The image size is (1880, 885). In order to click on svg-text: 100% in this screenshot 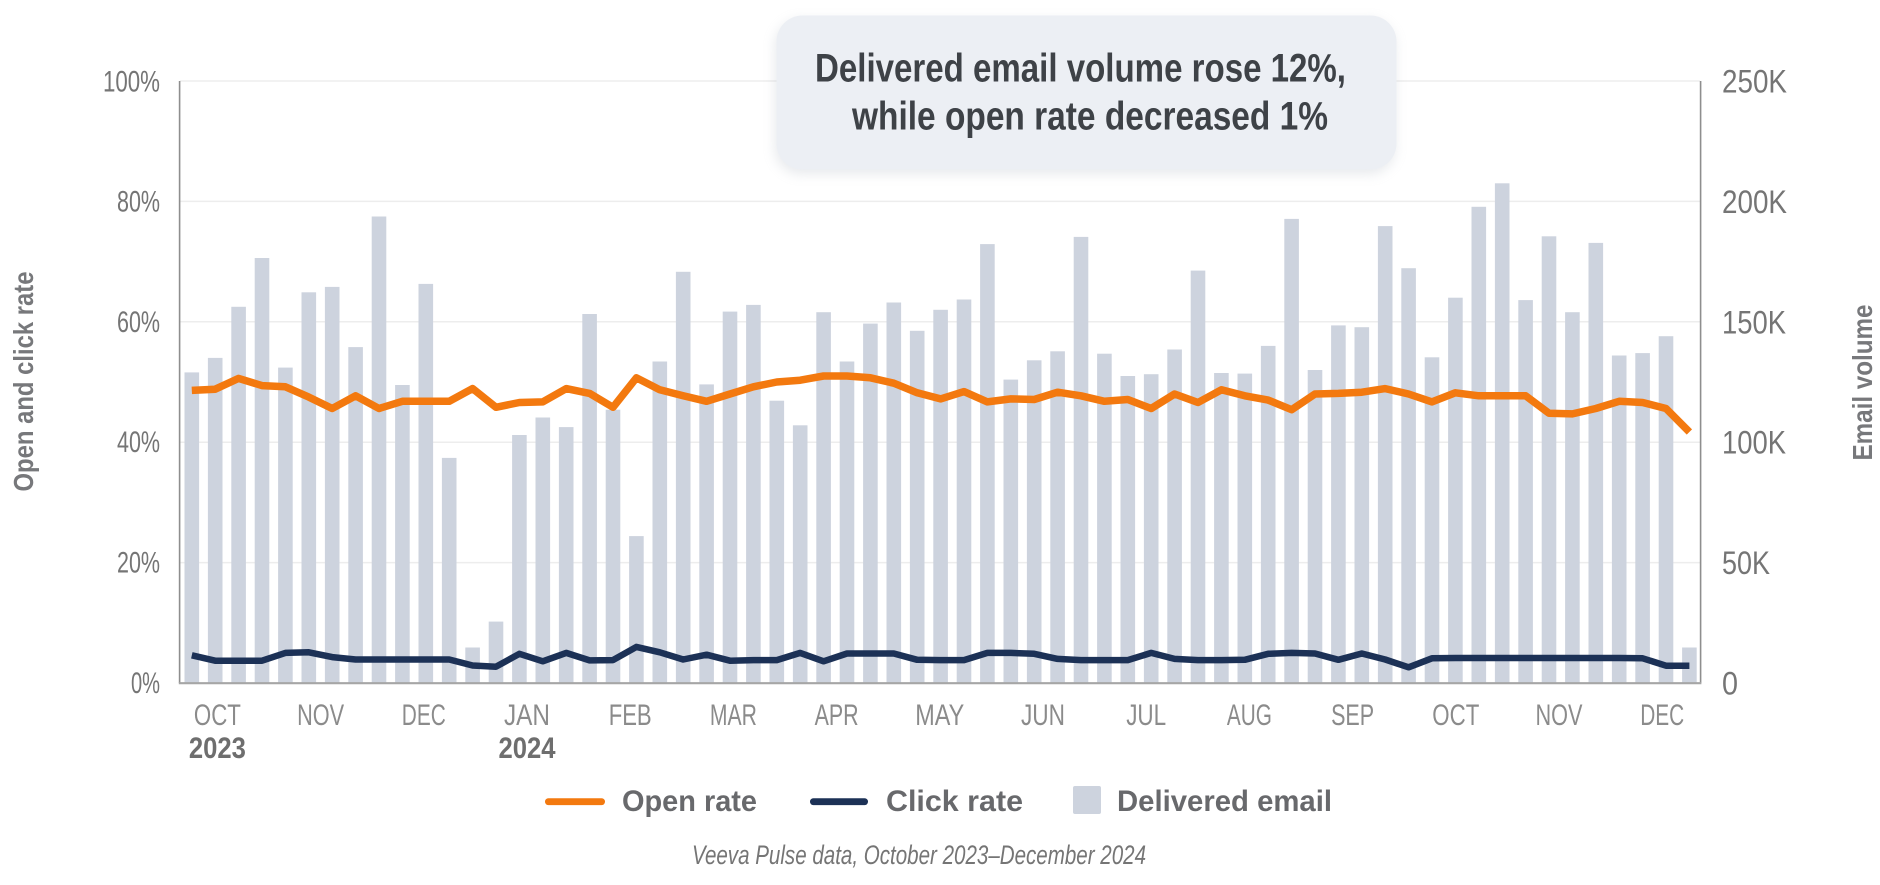, I will do `click(131, 82)`.